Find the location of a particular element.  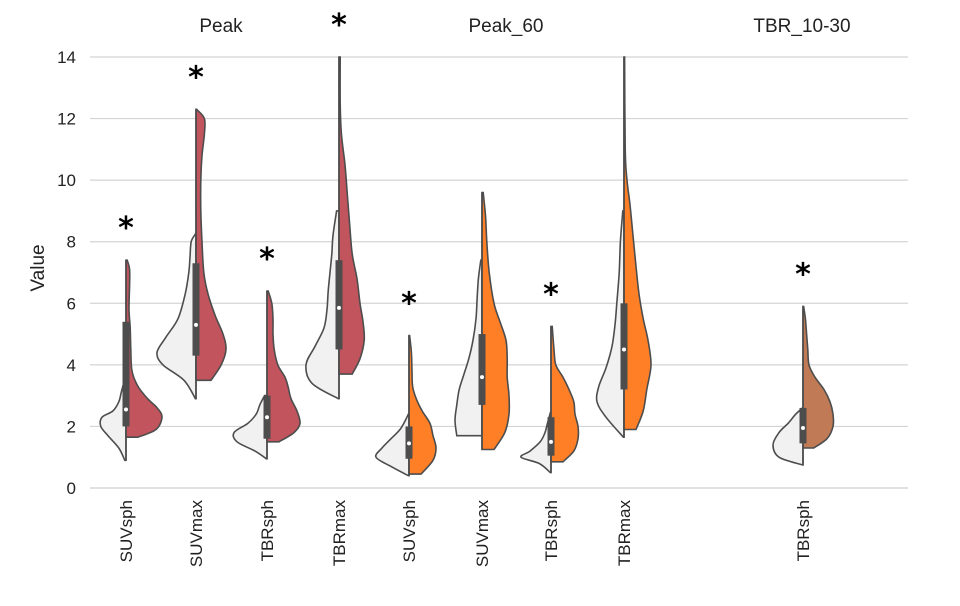

y-tick-label: 2 is located at coordinates (71, 426).